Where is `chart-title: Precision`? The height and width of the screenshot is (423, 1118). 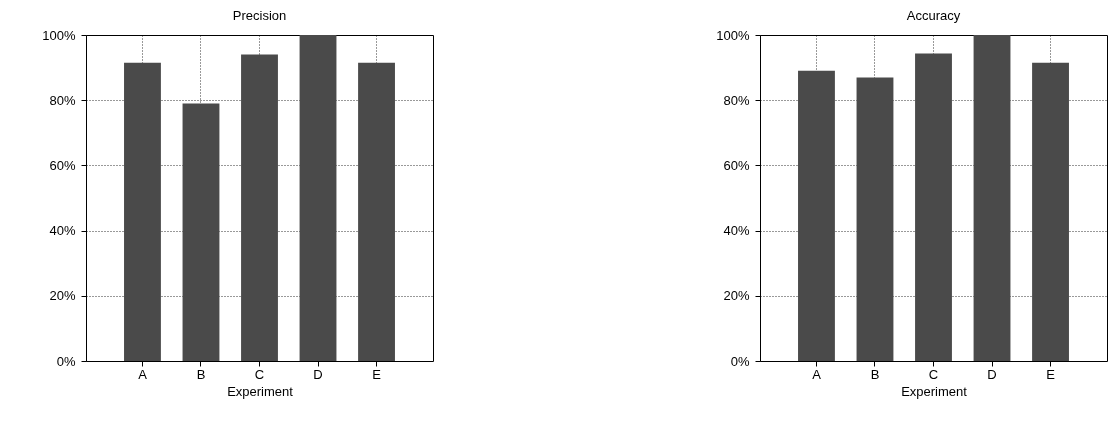
chart-title: Precision is located at coordinates (259, 15).